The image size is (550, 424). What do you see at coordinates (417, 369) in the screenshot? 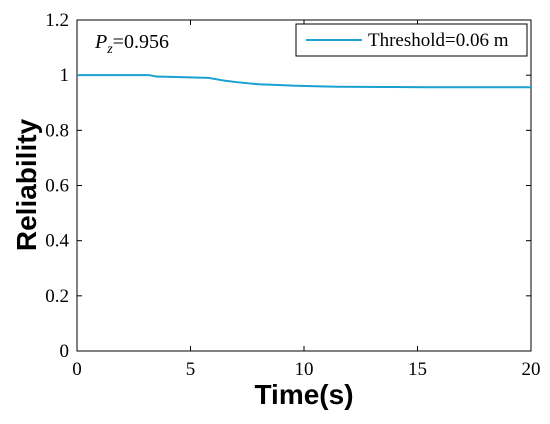
I see `x-tick-label: 15` at bounding box center [417, 369].